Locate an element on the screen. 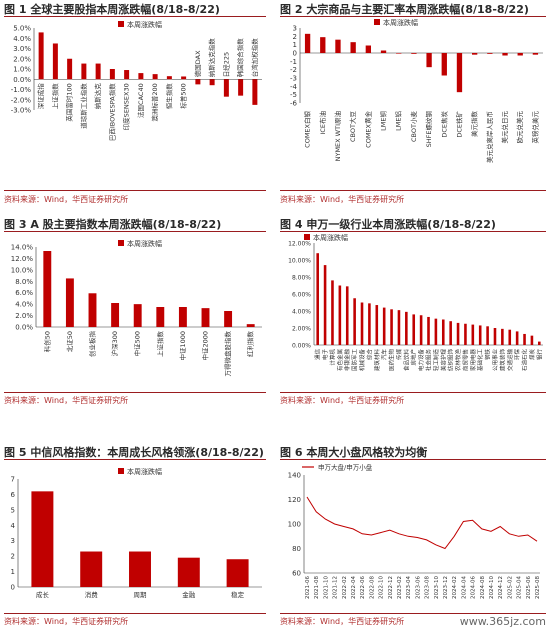 The image size is (550, 630). x-tick-label: SHFE螺纹钢 is located at coordinates (428, 129).